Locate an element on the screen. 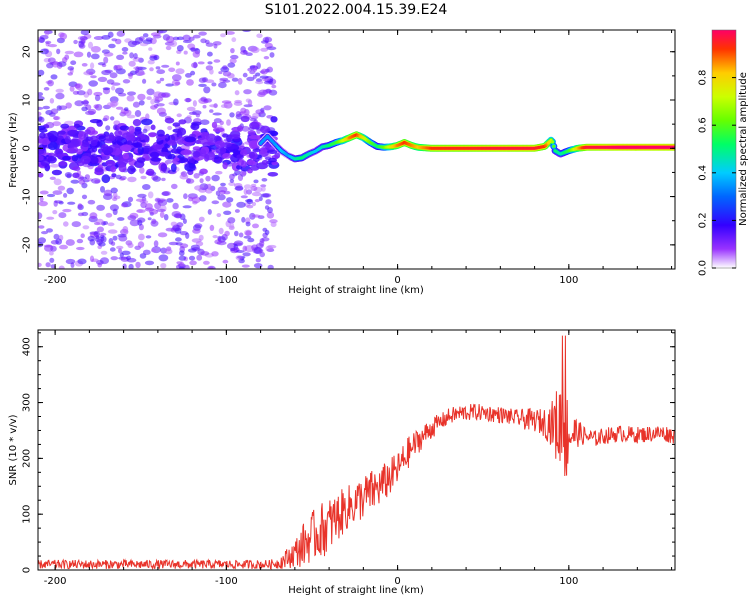 The image size is (750, 600). x-tick-label: 0 is located at coordinates (397, 280).